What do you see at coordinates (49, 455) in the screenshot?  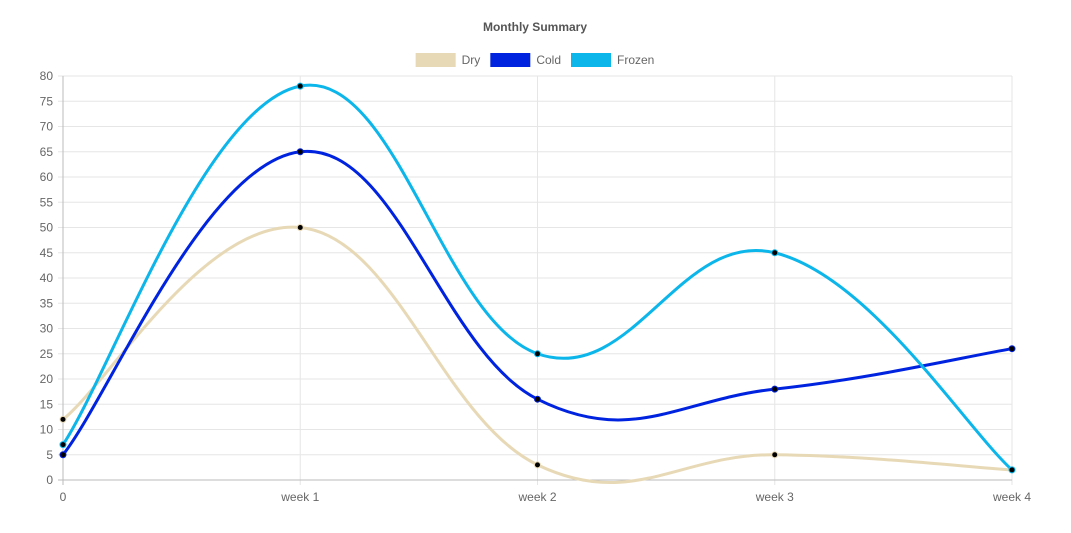 I see `y-tick-label: 5` at bounding box center [49, 455].